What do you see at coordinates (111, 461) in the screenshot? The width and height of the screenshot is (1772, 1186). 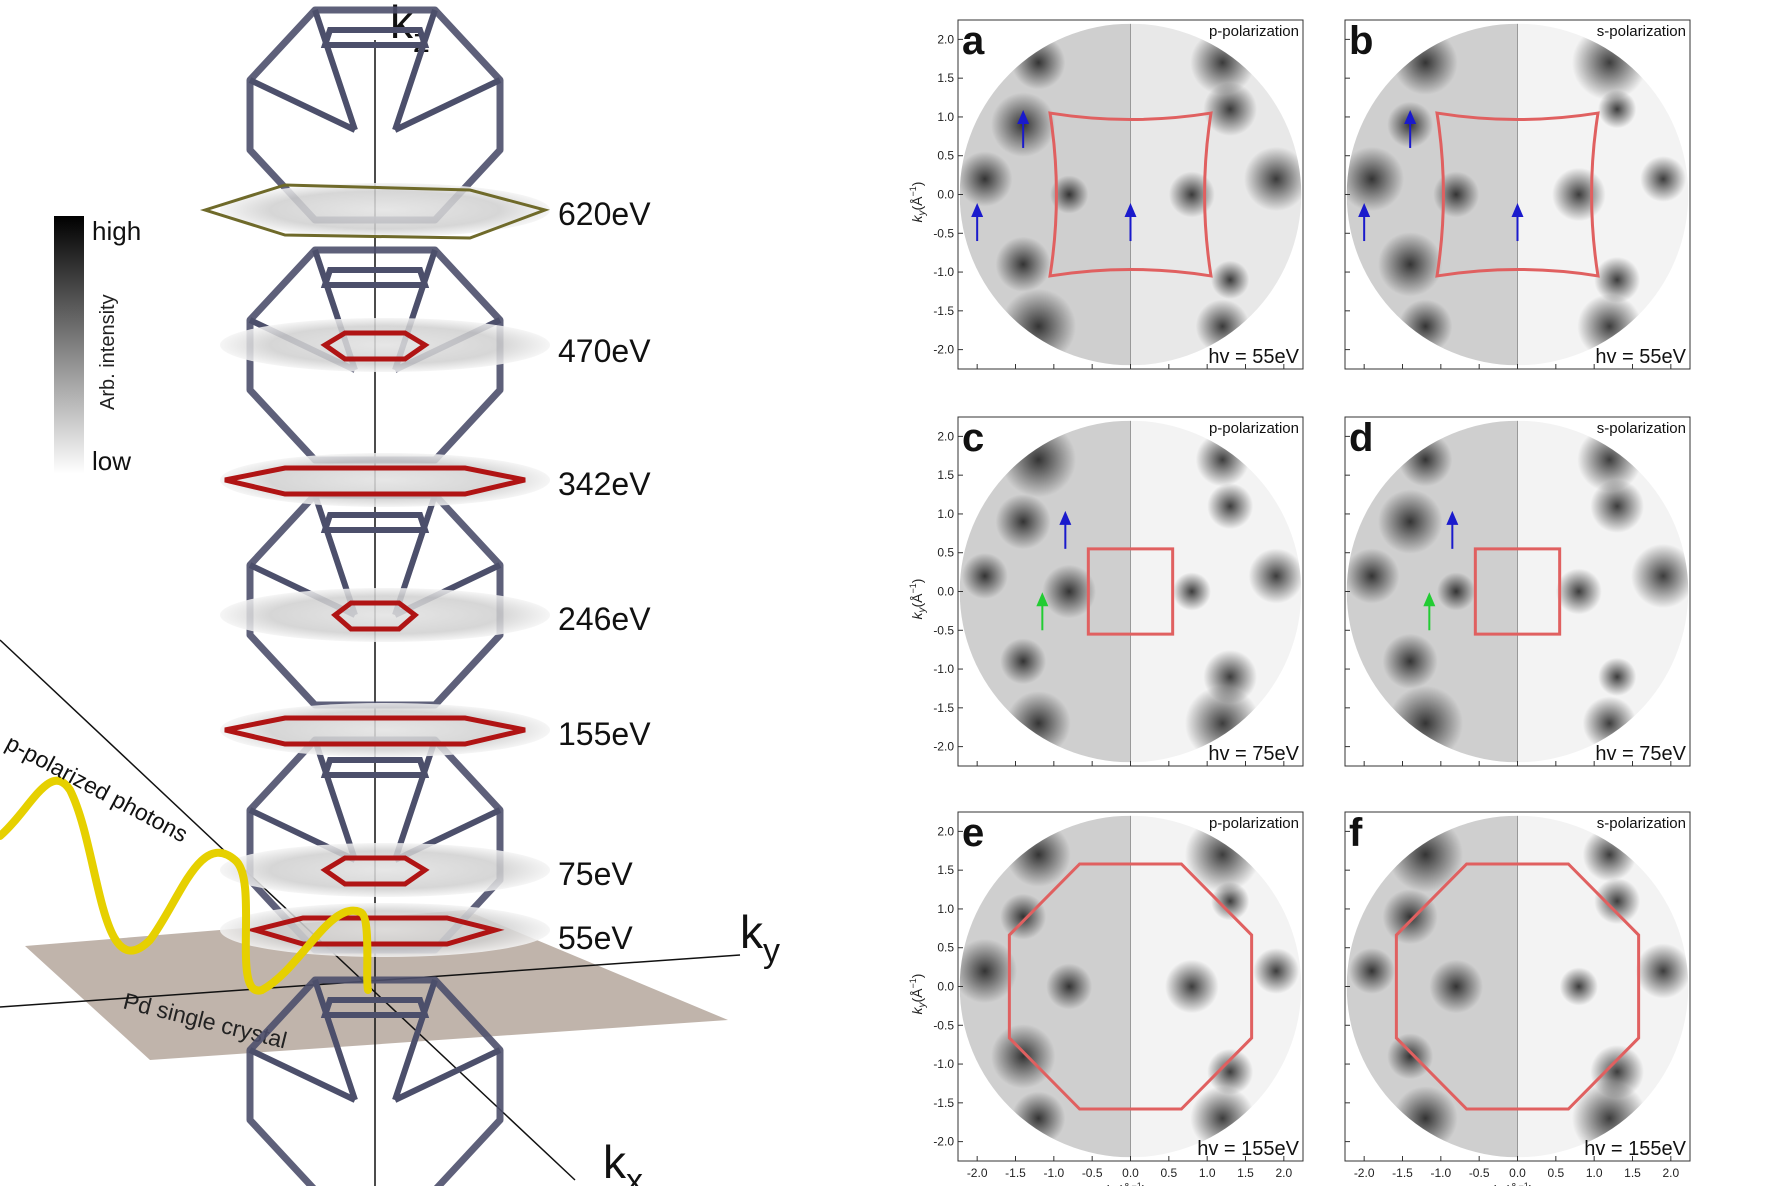 I see `colorbar-low: low` at bounding box center [111, 461].